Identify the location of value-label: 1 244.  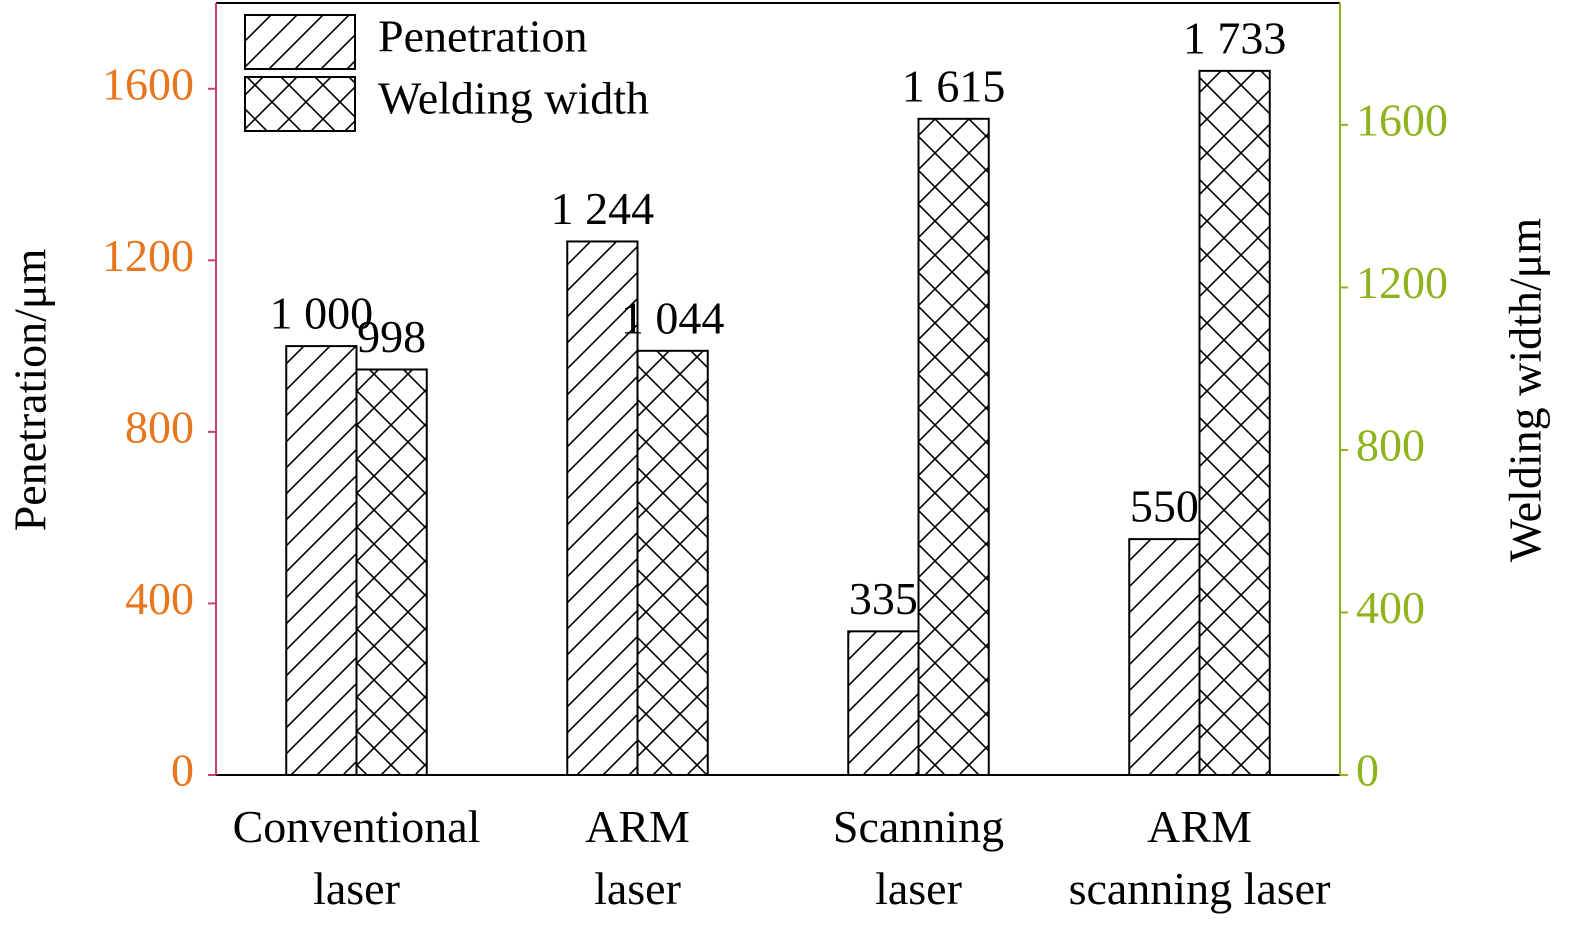
(603, 208).